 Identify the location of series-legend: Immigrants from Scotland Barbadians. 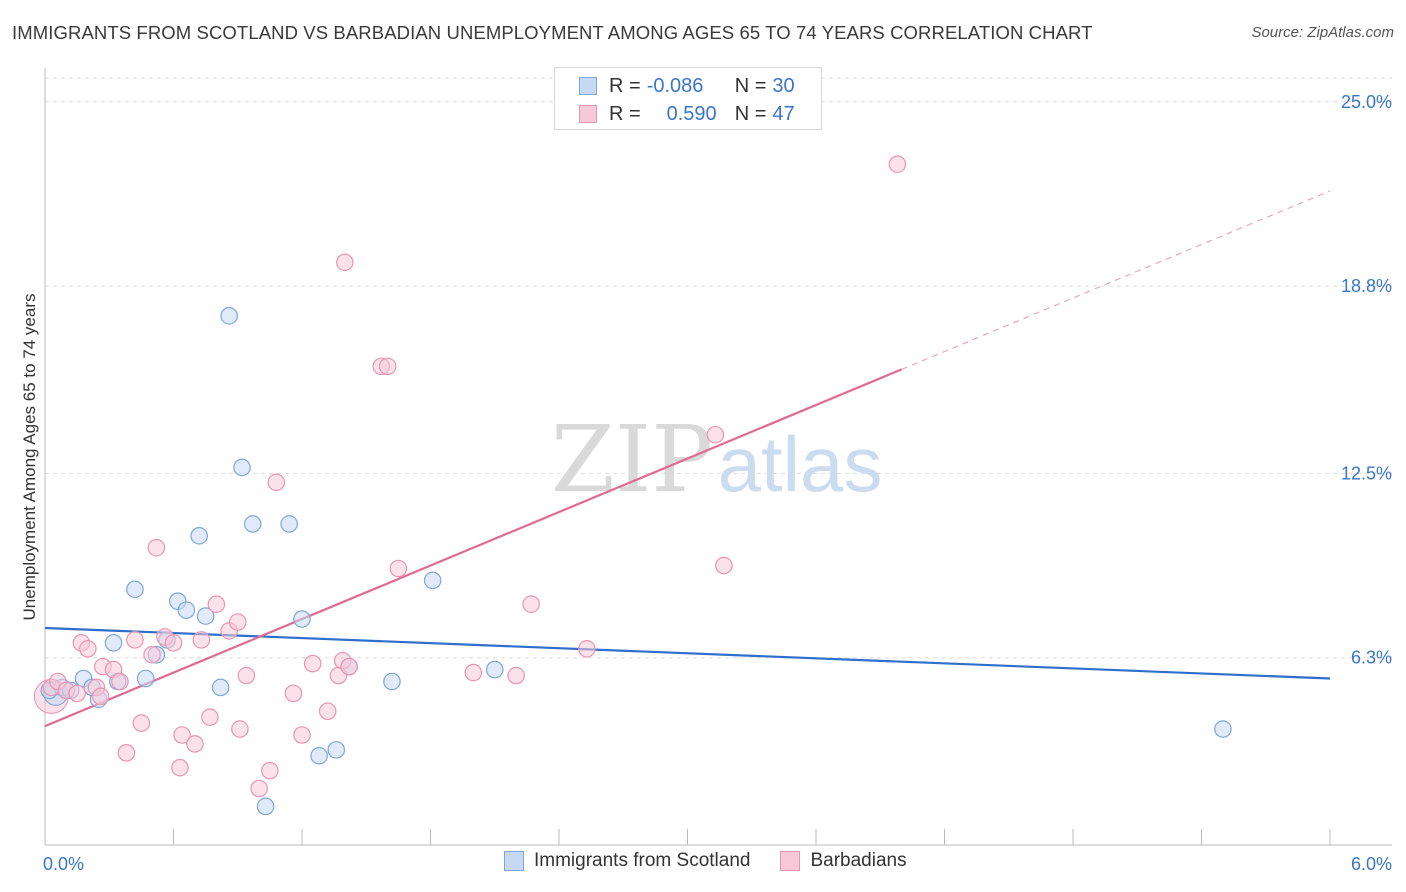
(720, 861).